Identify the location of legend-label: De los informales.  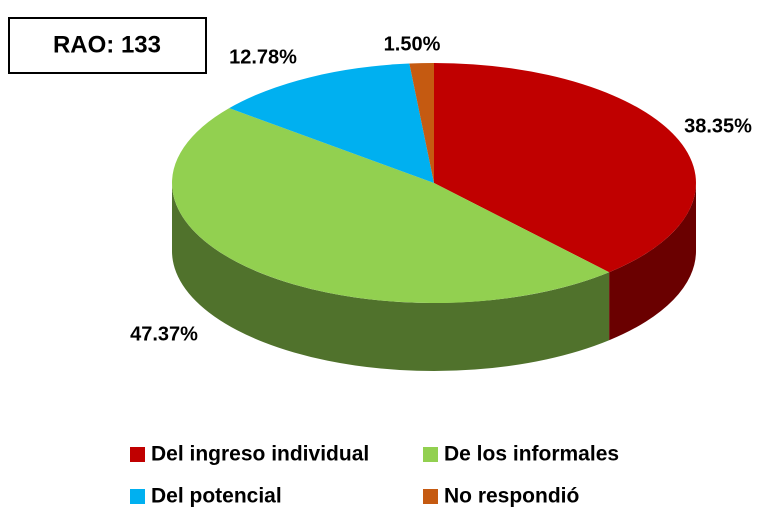
(531, 454).